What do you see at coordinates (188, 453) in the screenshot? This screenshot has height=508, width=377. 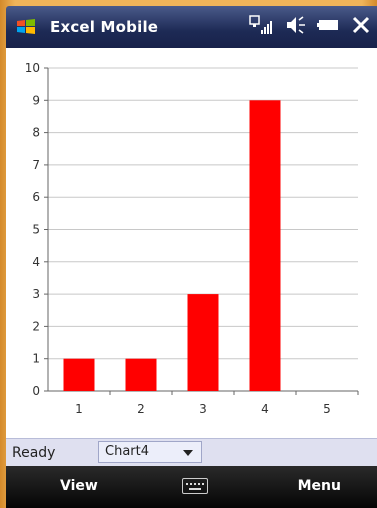 I see `chevron-down-icon` at bounding box center [188, 453].